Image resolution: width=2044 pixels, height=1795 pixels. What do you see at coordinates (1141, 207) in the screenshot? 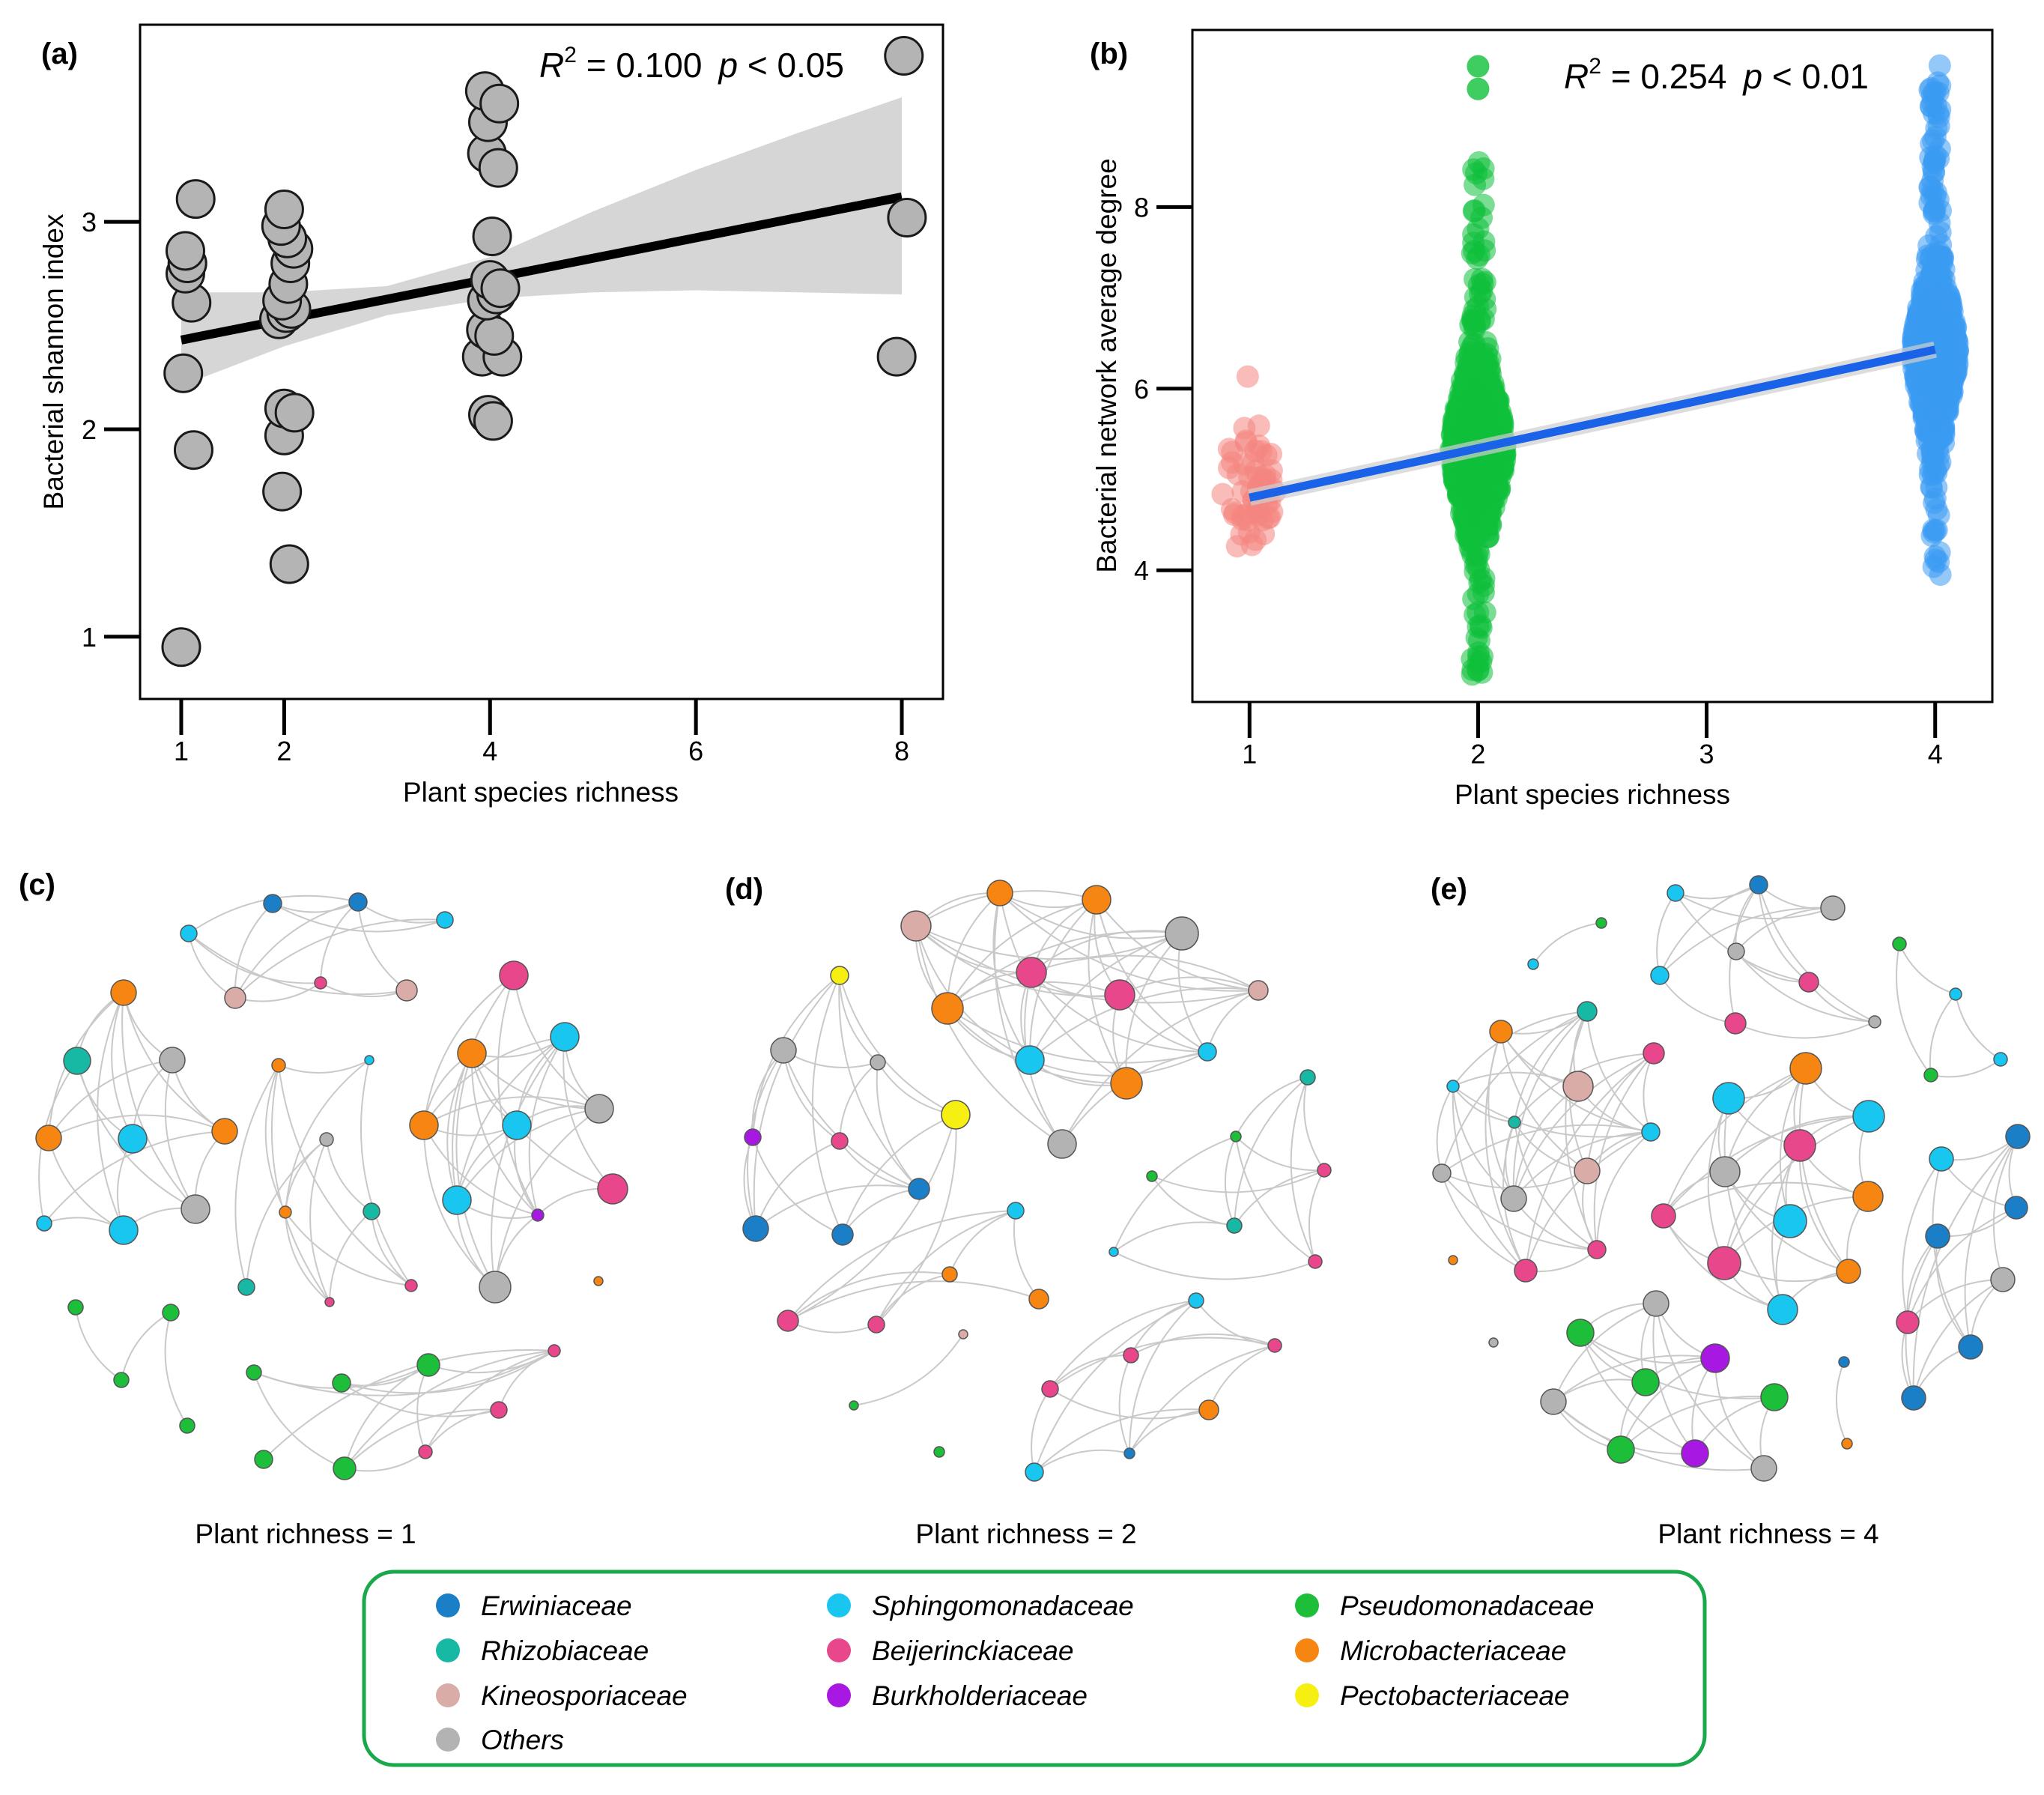
I see `panel-b-ytick-label: 8` at bounding box center [1141, 207].